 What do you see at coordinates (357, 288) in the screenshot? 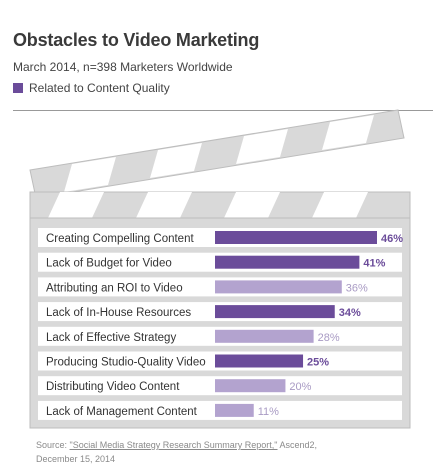
I see `bar-value-label: 36%` at bounding box center [357, 288].